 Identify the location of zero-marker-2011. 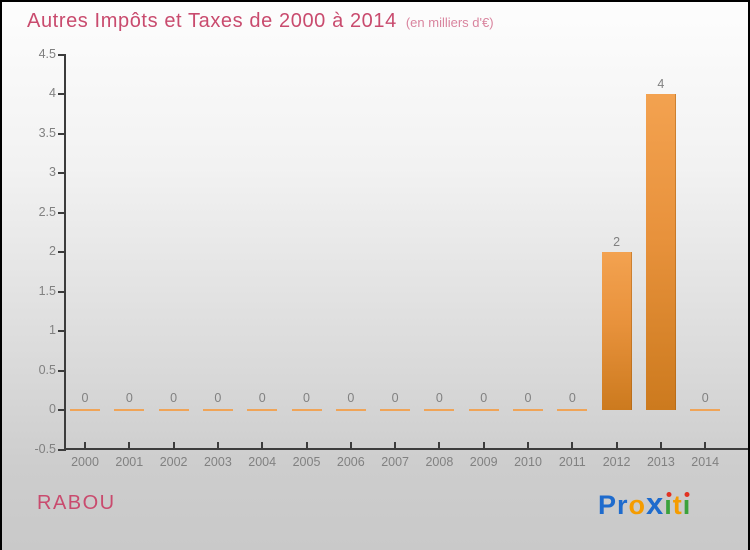
(572, 410).